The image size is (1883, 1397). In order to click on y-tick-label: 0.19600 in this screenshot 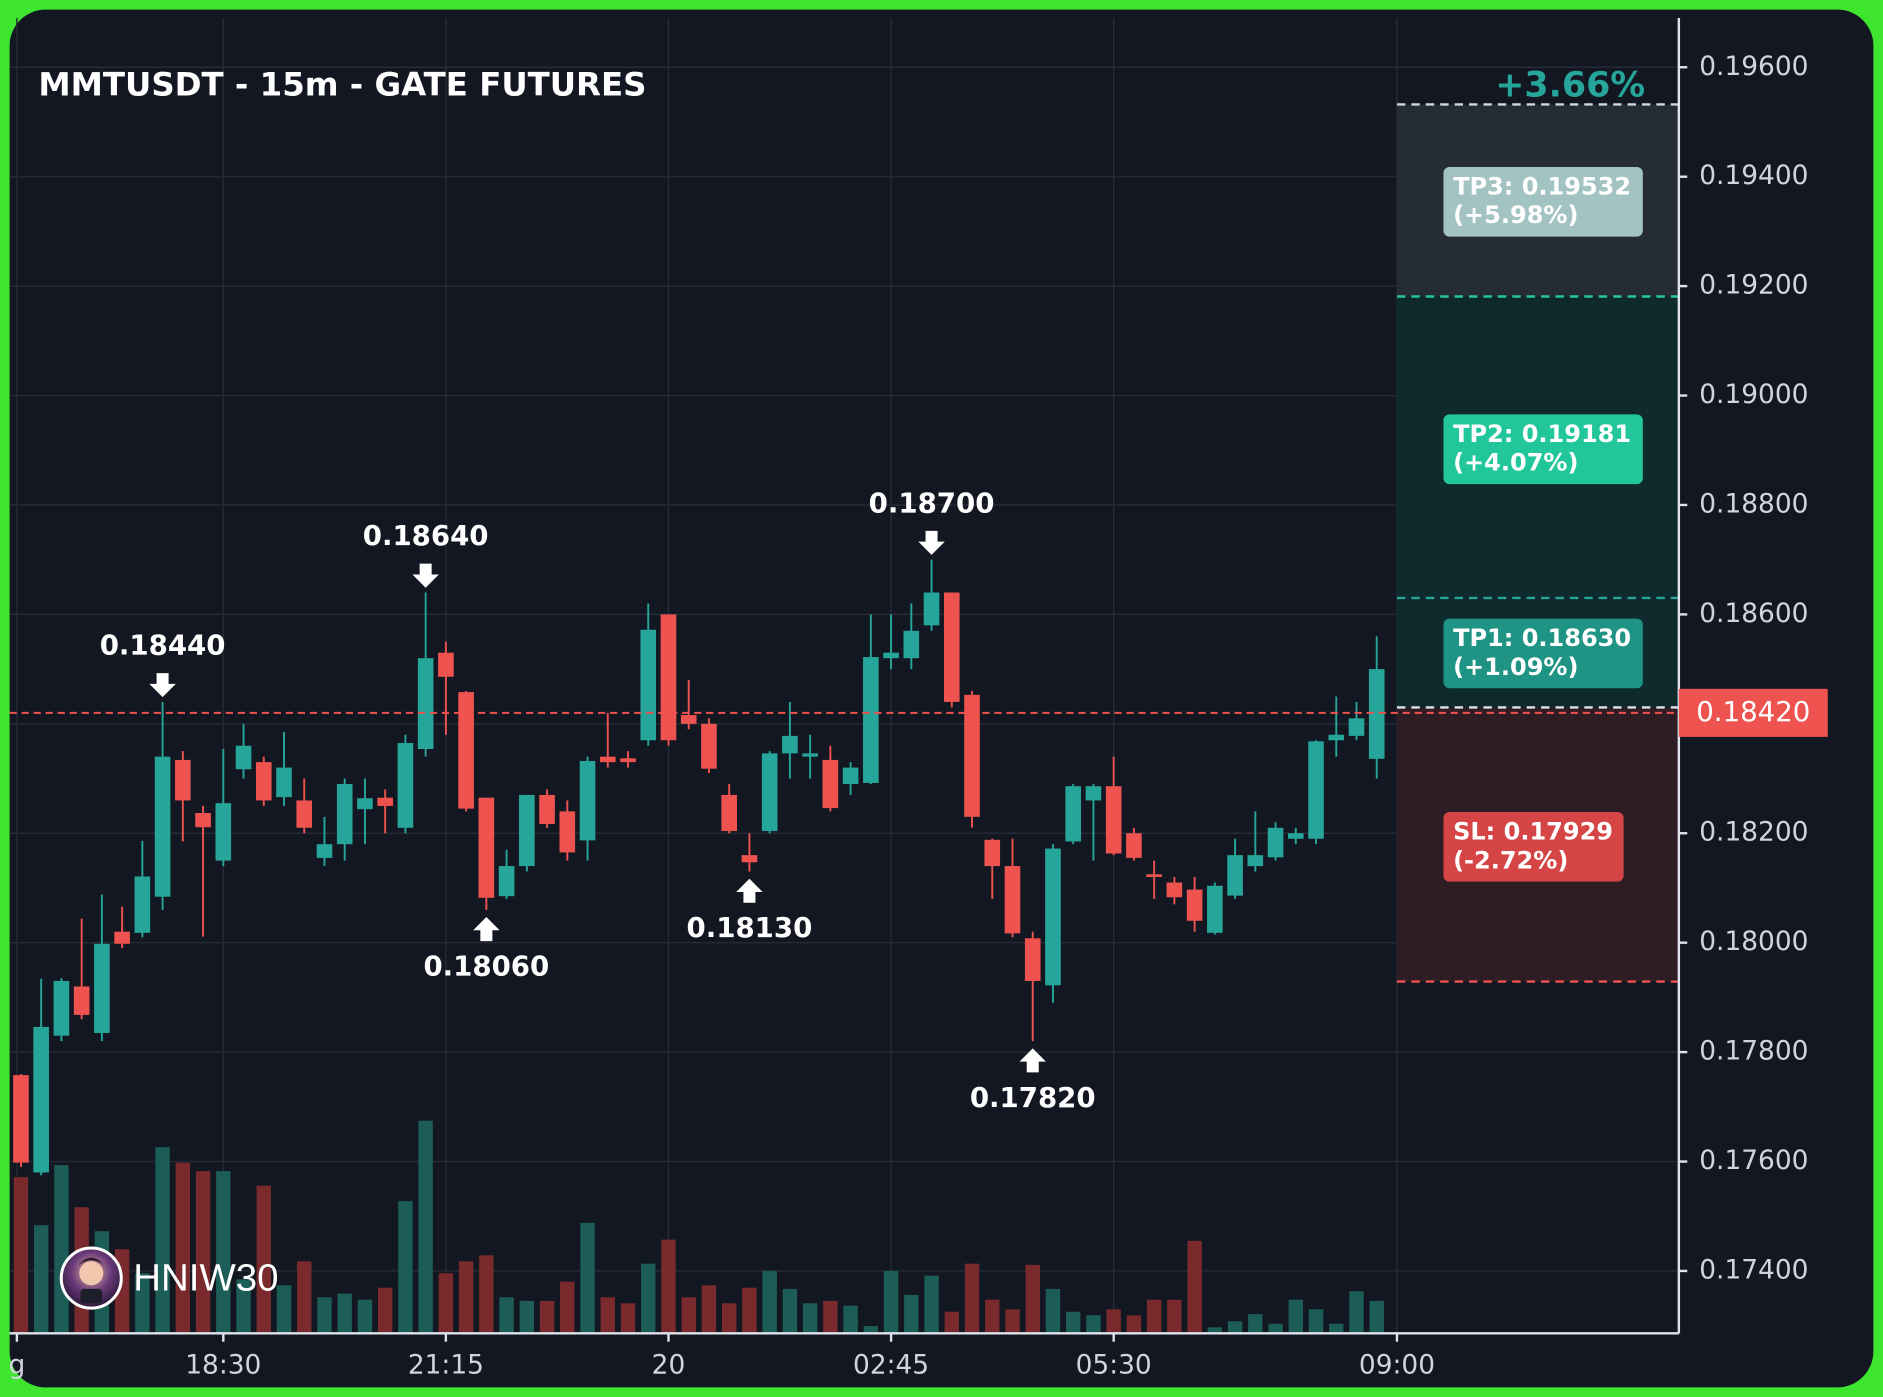, I will do `click(1753, 66)`.